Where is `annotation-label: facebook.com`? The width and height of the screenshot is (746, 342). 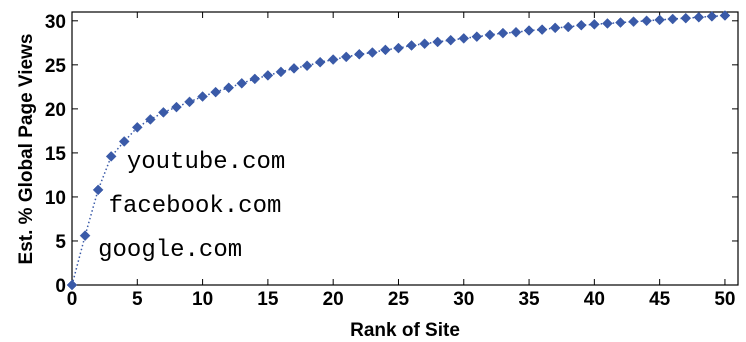
annotation-label: facebook.com is located at coordinates (195, 206).